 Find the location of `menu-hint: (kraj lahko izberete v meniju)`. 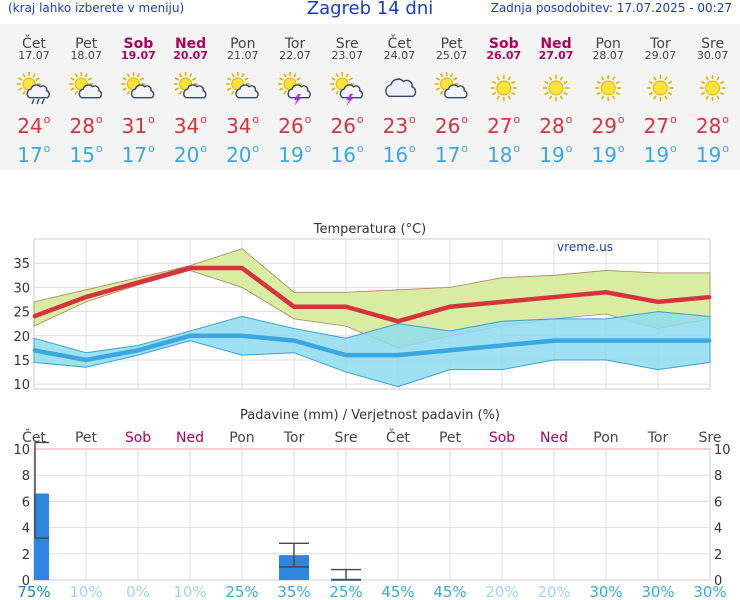

menu-hint: (kraj lahko izberete v meniju) is located at coordinates (96, 8).